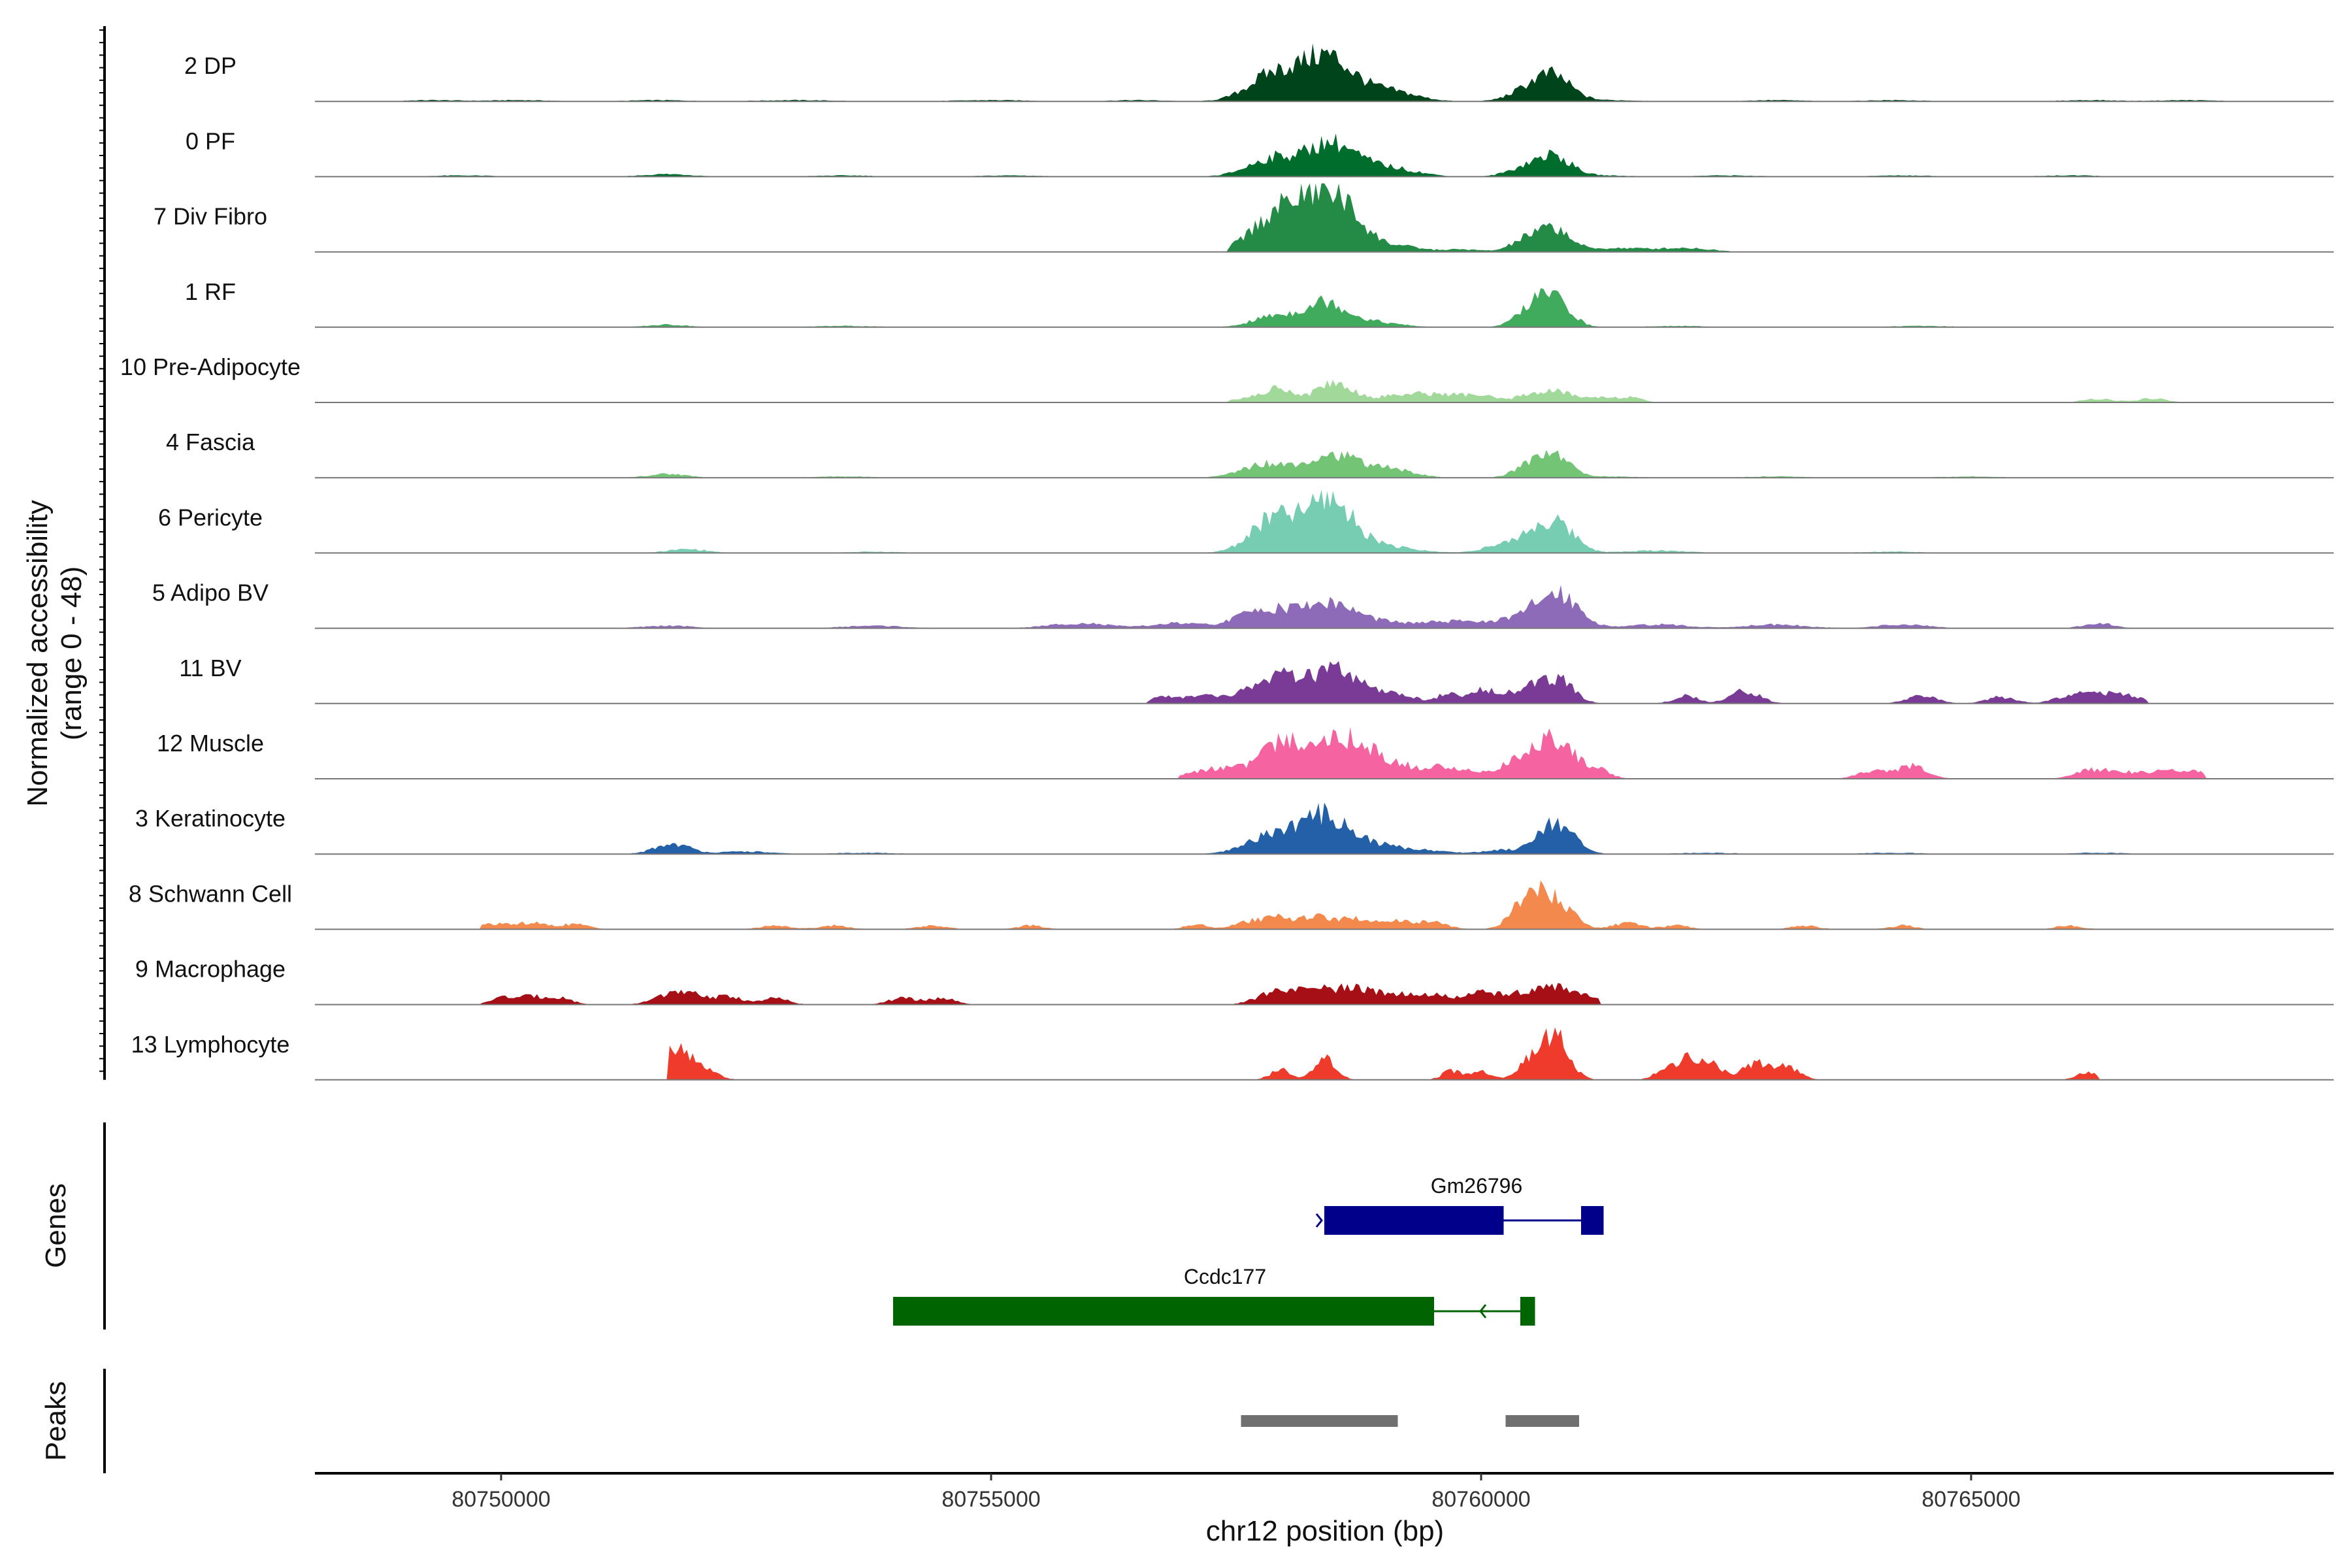 This screenshot has width=2352, height=1568. I want to click on x-tick-label: 80750000, so click(500, 1499).